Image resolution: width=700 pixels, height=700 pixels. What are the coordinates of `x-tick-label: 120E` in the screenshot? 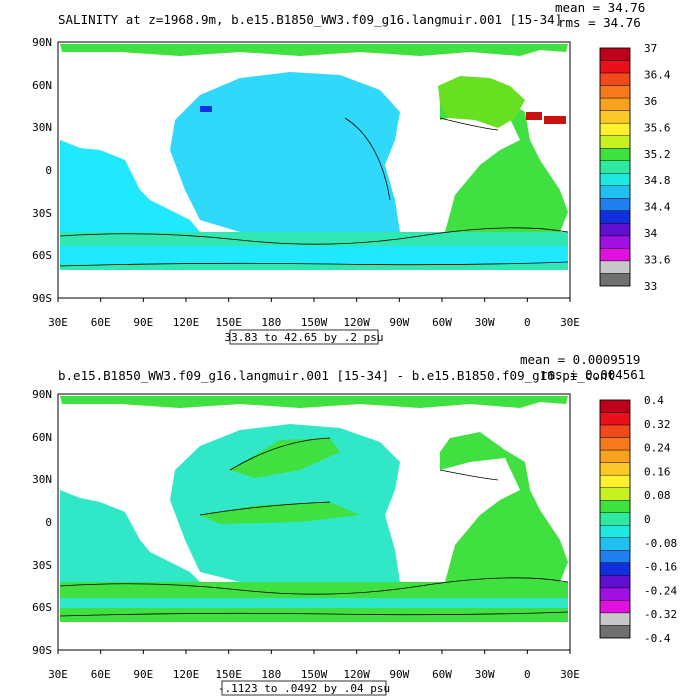 It's located at (186, 322).